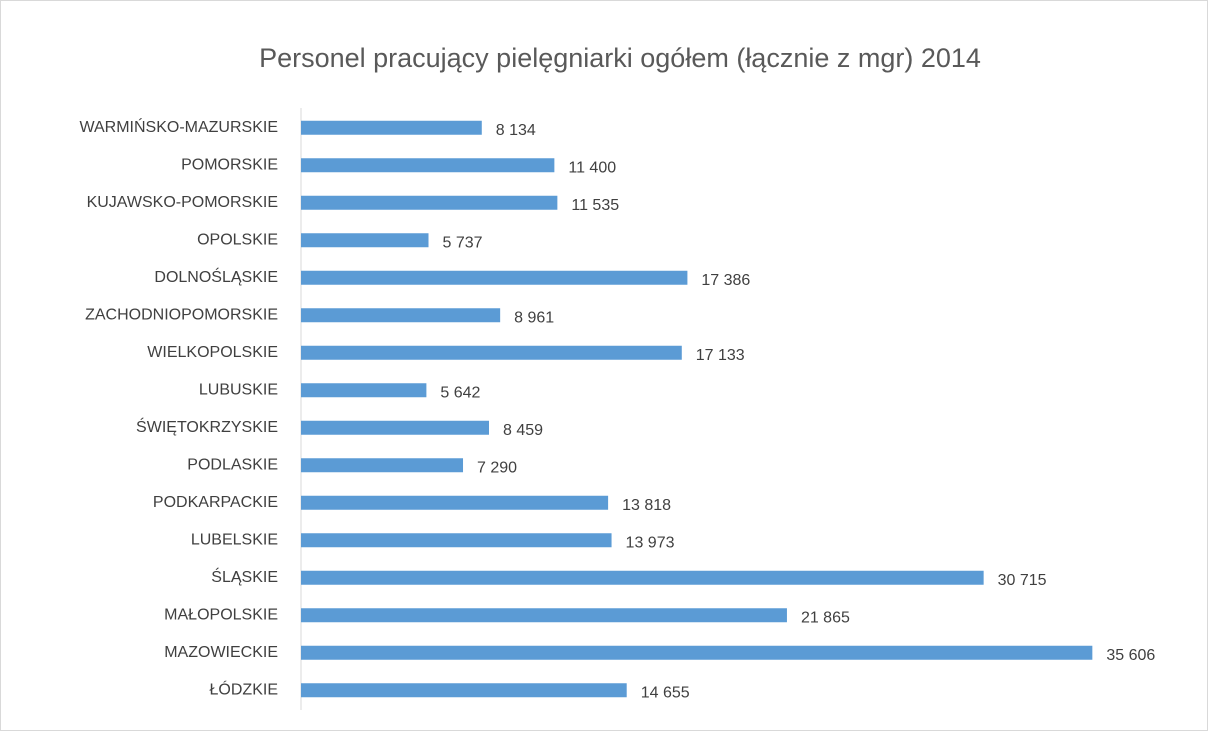 Image resolution: width=1208 pixels, height=731 pixels. I want to click on y-tick-label: PODLASKIE, so click(232, 464).